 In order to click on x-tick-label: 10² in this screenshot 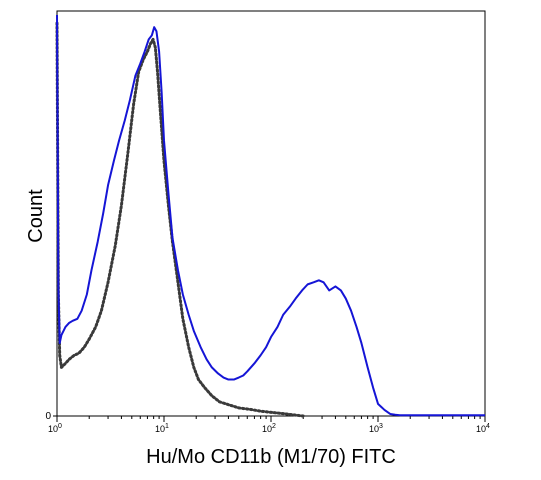, I will do `click(269, 428)`.